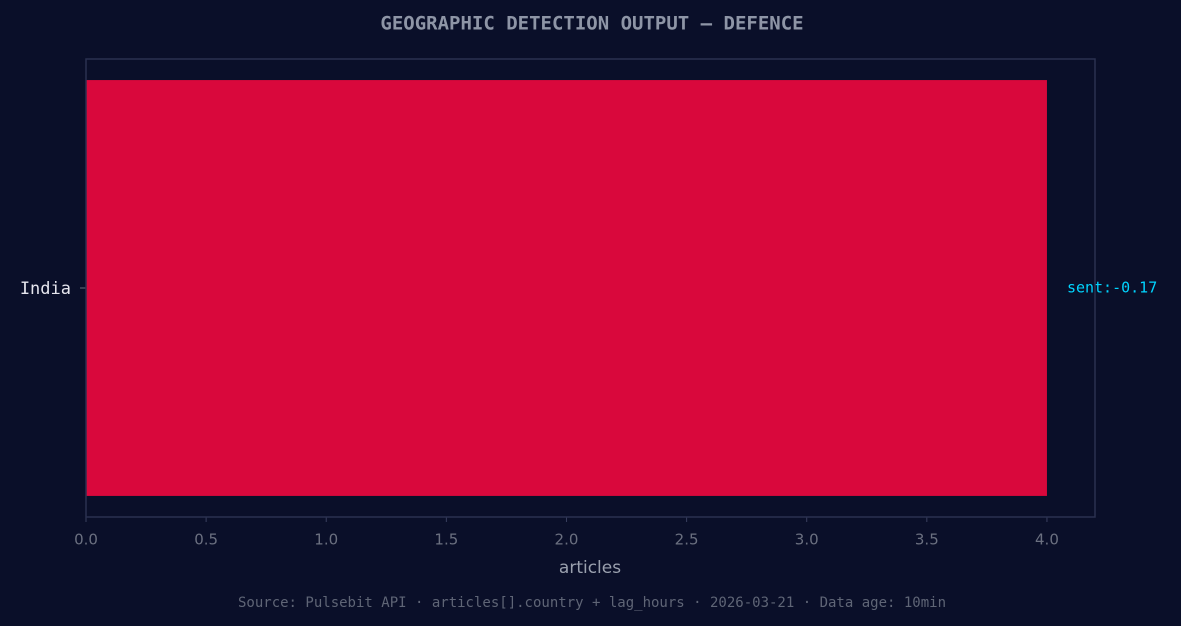  Describe the element at coordinates (590, 568) in the screenshot. I see `x-axis-label: articles` at that location.